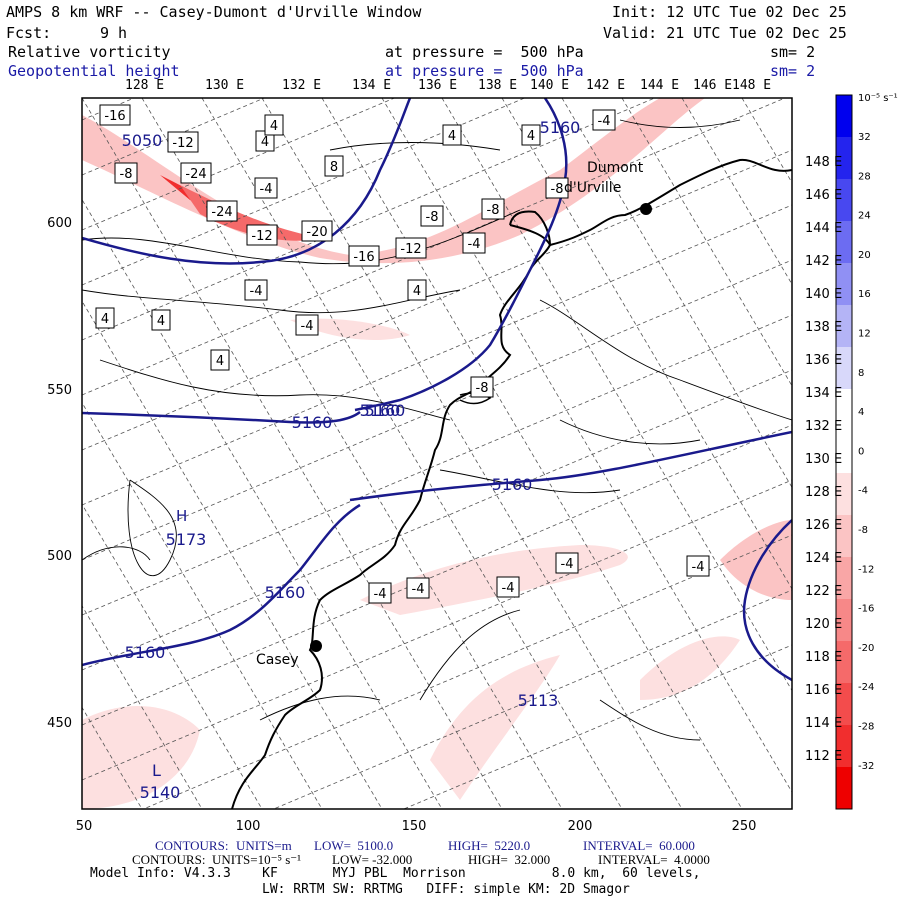 The image size is (900, 900). I want to click on station-label-dumont: Dumont, so click(615, 168).